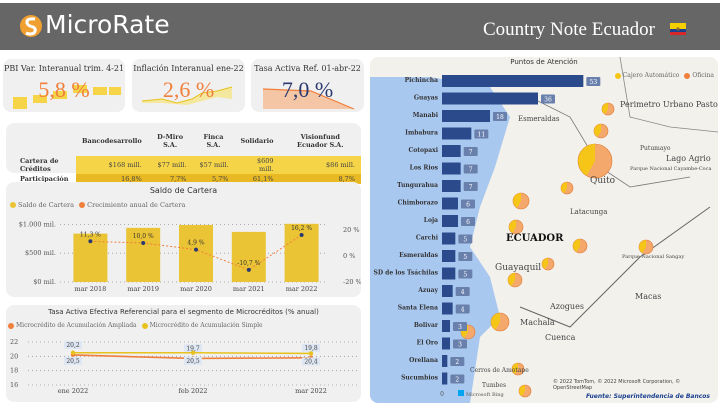  I want to click on legend-label: Microcrédito de Acumulación Simple, so click(206, 325).